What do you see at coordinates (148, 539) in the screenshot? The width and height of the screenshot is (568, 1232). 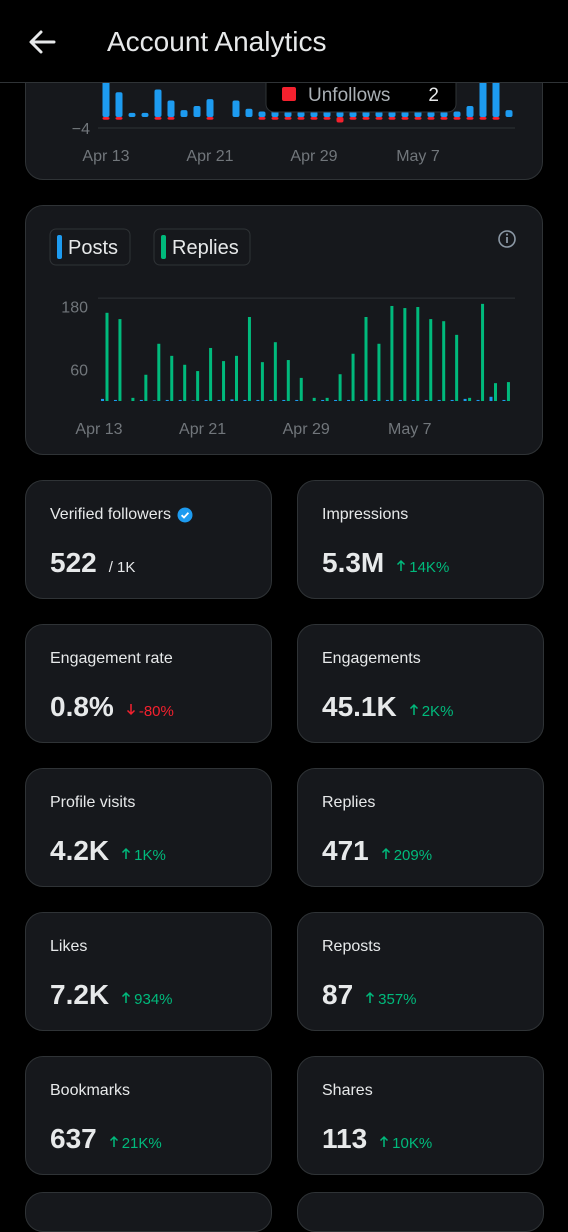 I see `metric-card: Verified followers 522 / 1K` at bounding box center [148, 539].